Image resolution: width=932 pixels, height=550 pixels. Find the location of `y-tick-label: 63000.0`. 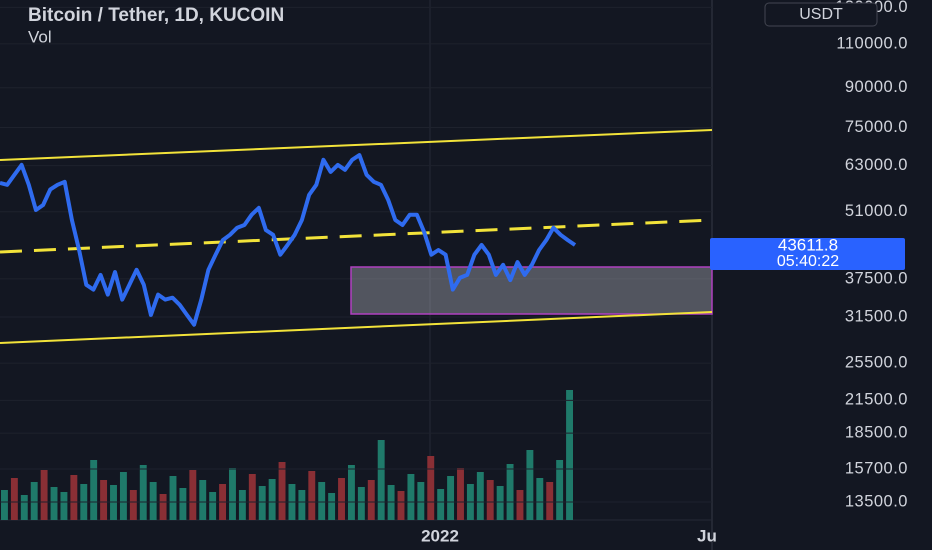

y-tick-label: 63000.0 is located at coordinates (876, 165).